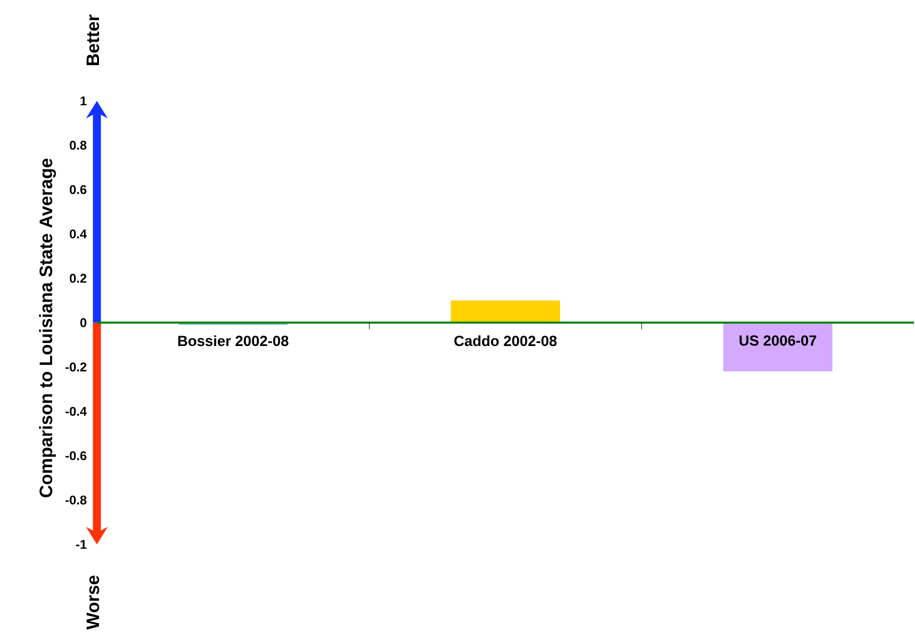 The width and height of the screenshot is (915, 638). Describe the element at coordinates (778, 340) in the screenshot. I see `x-tick-label: US 2006-07` at that location.